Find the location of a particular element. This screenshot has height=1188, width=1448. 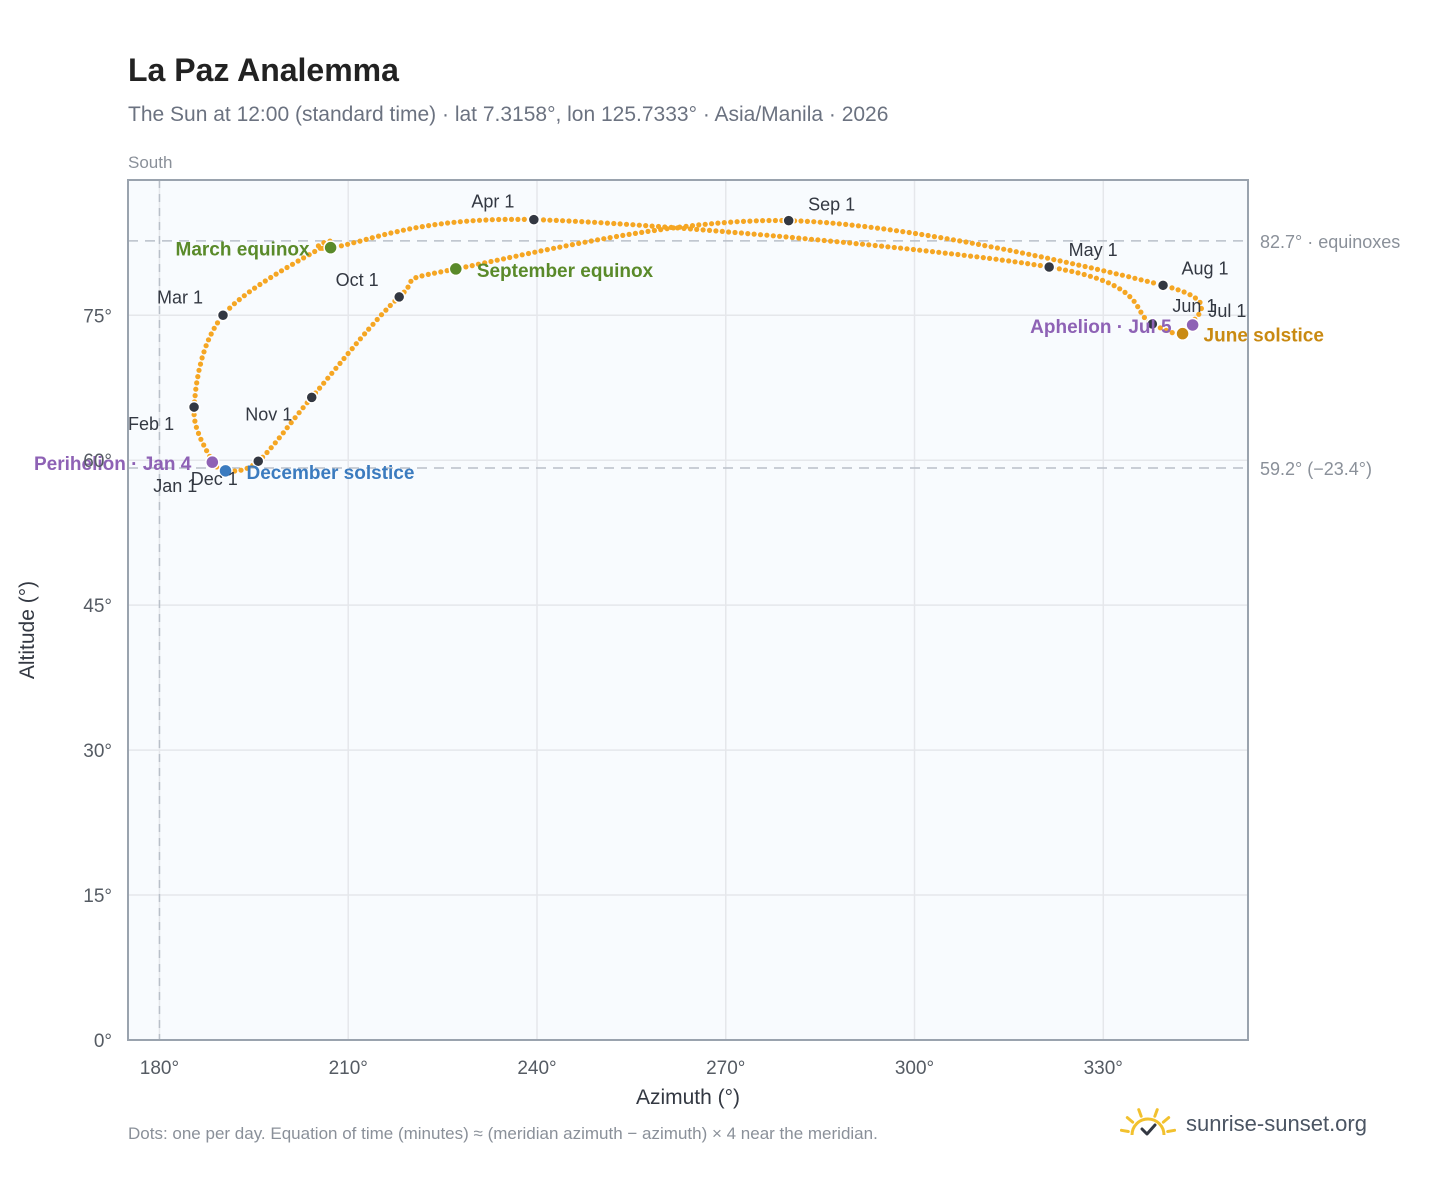

brand-logo: sunrise-sunset.org is located at coordinates (1243, 1124).